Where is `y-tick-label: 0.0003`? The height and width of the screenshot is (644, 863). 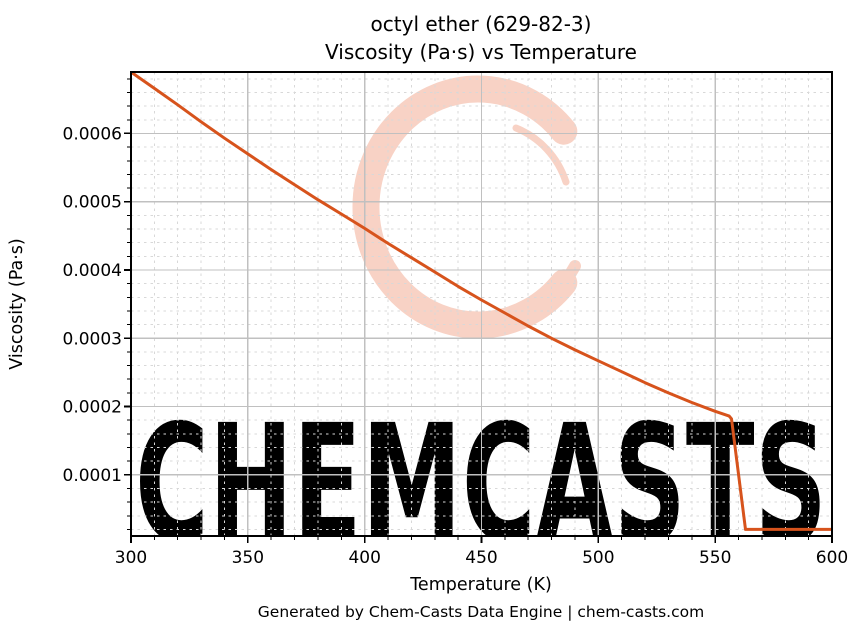 y-tick-label: 0.0003 is located at coordinates (92, 339).